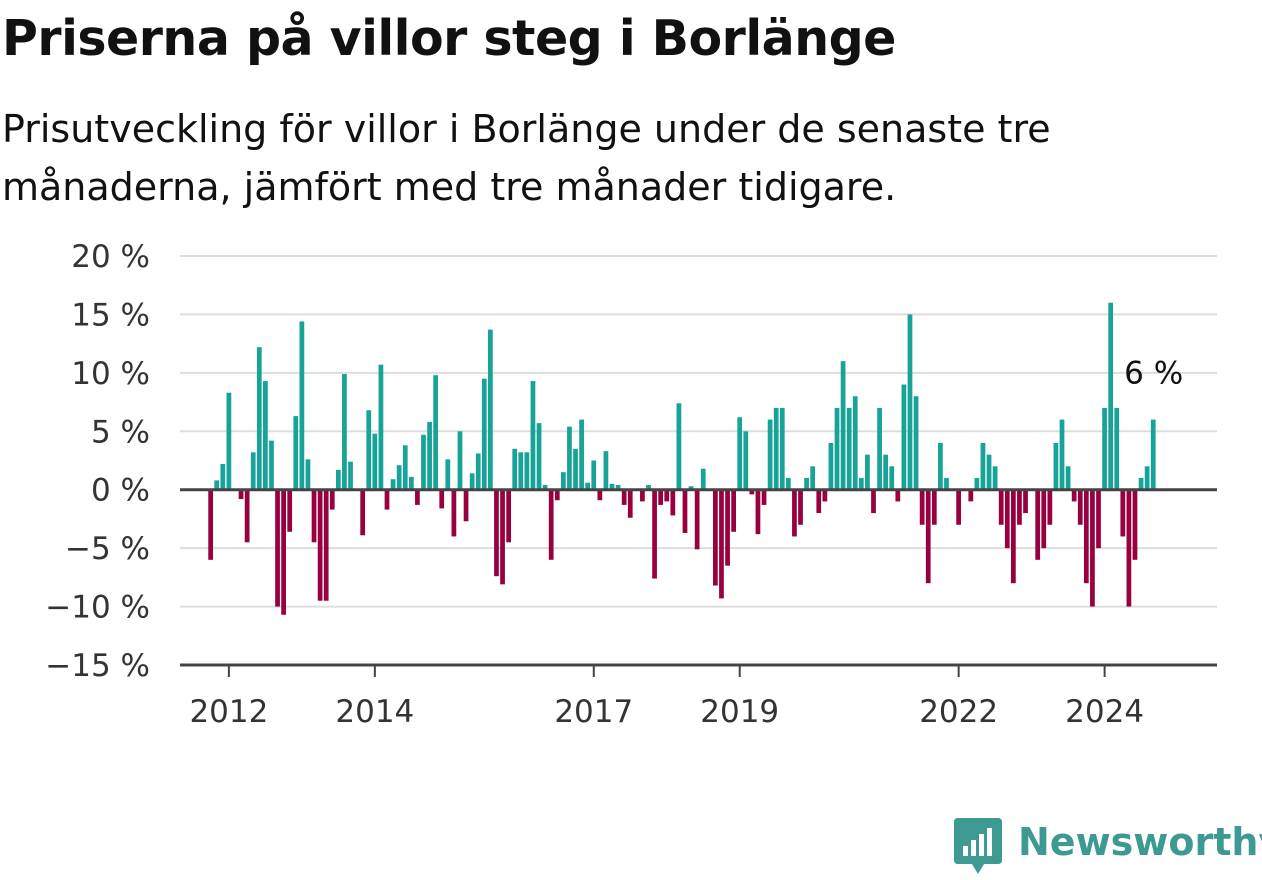 The height and width of the screenshot is (880, 1262). I want to click on y-tick-label: −10 %, so click(97, 608).